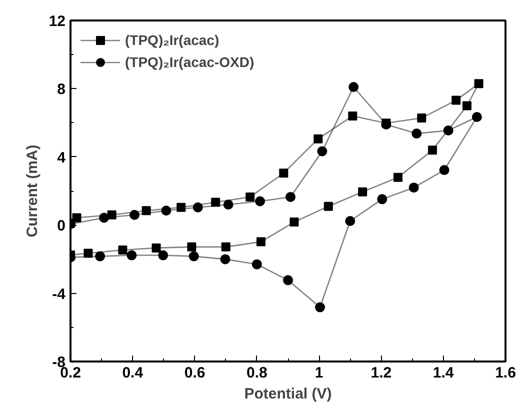 The width and height of the screenshot is (530, 412). Describe the element at coordinates (319, 373) in the screenshot. I see `x-tick-label: 1` at that location.